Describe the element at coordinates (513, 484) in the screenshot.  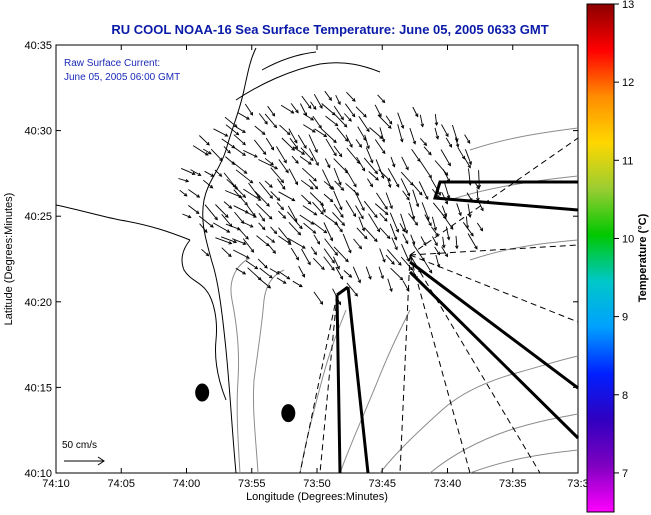
I see `x-tick-label: 73:35` at that location.